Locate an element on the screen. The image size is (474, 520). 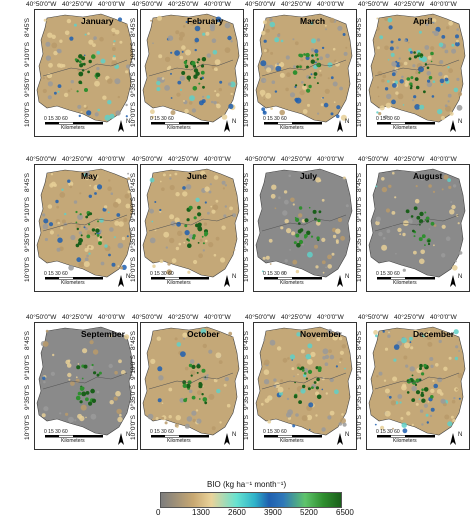
map-graphic is located at coordinates (304, 385).